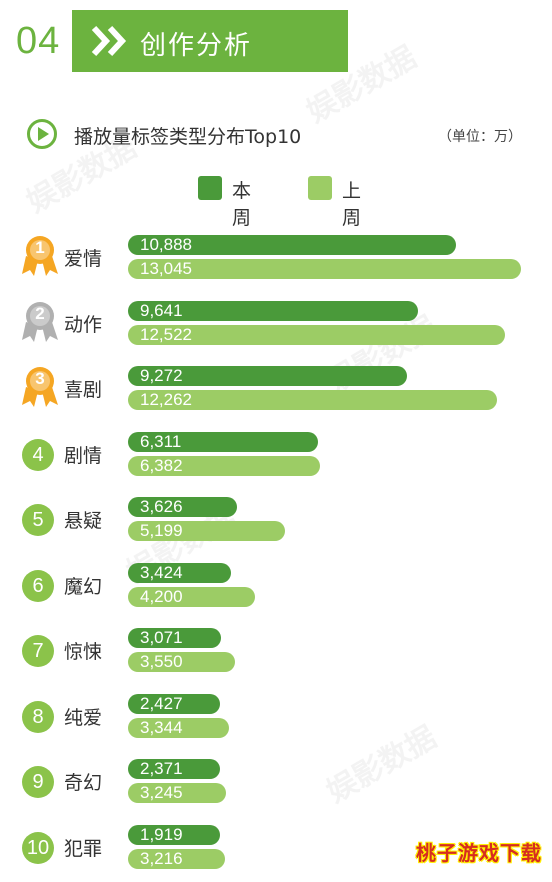 The image size is (552, 882). I want to click on unit-label: （单位：万）, so click(480, 137).